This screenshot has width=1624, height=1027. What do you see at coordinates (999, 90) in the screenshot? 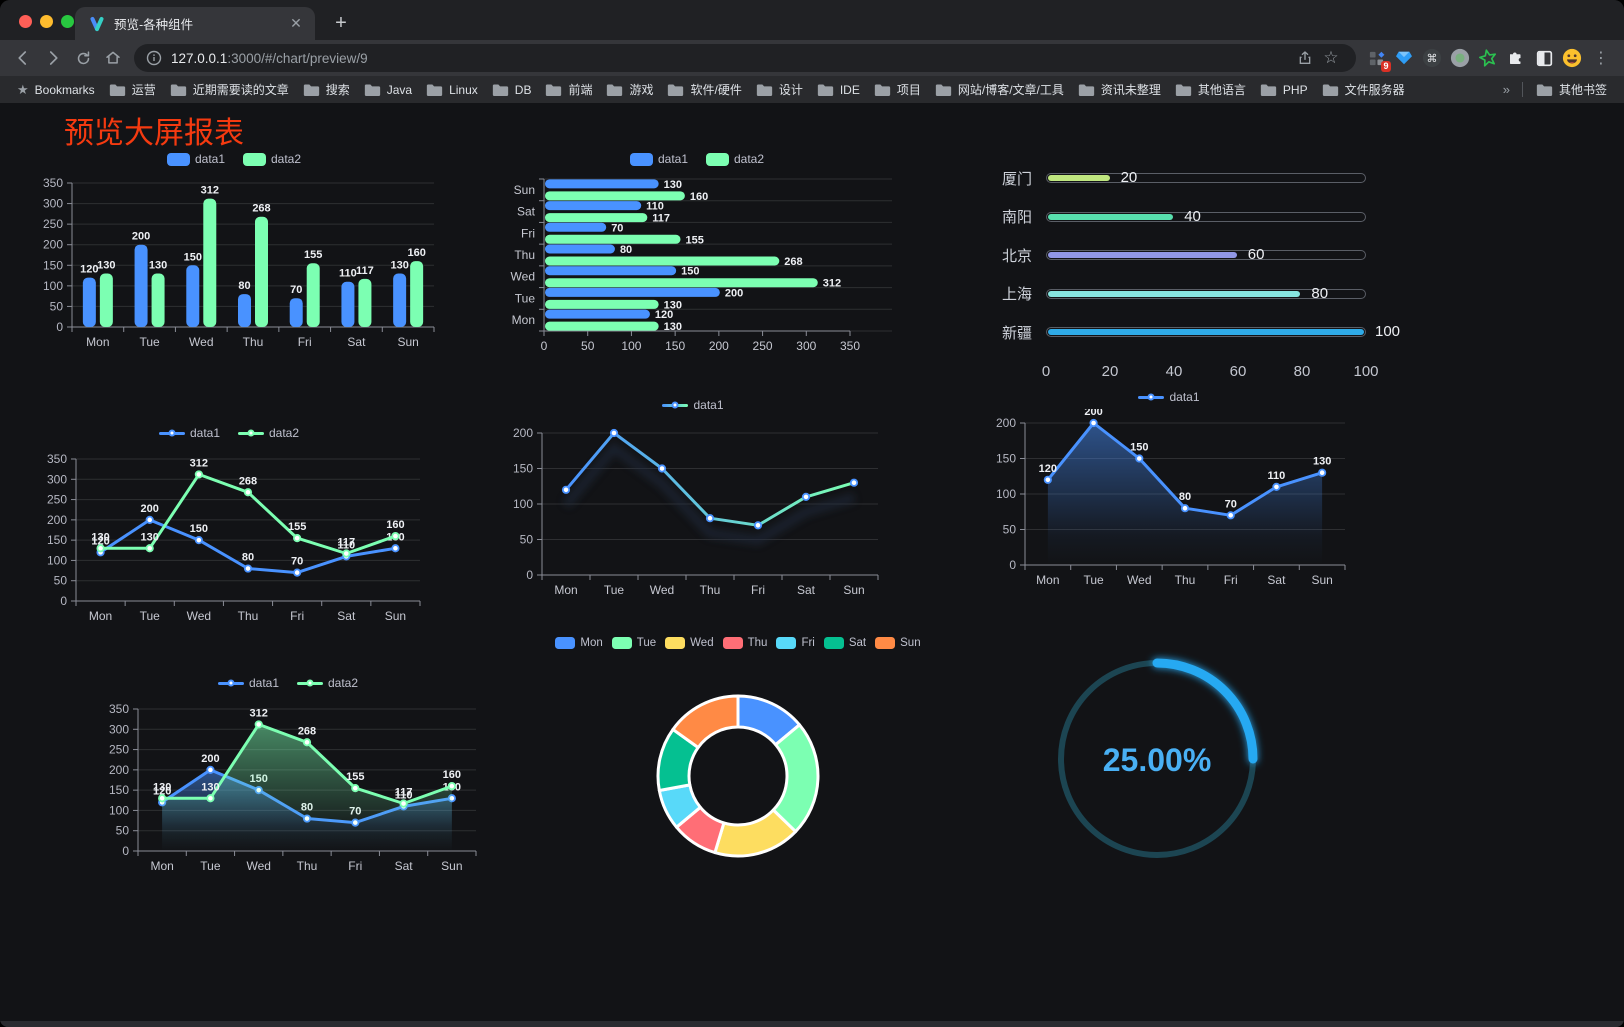
I see `bookmark-folder: 网站/博客/文章/工具` at bounding box center [999, 90].